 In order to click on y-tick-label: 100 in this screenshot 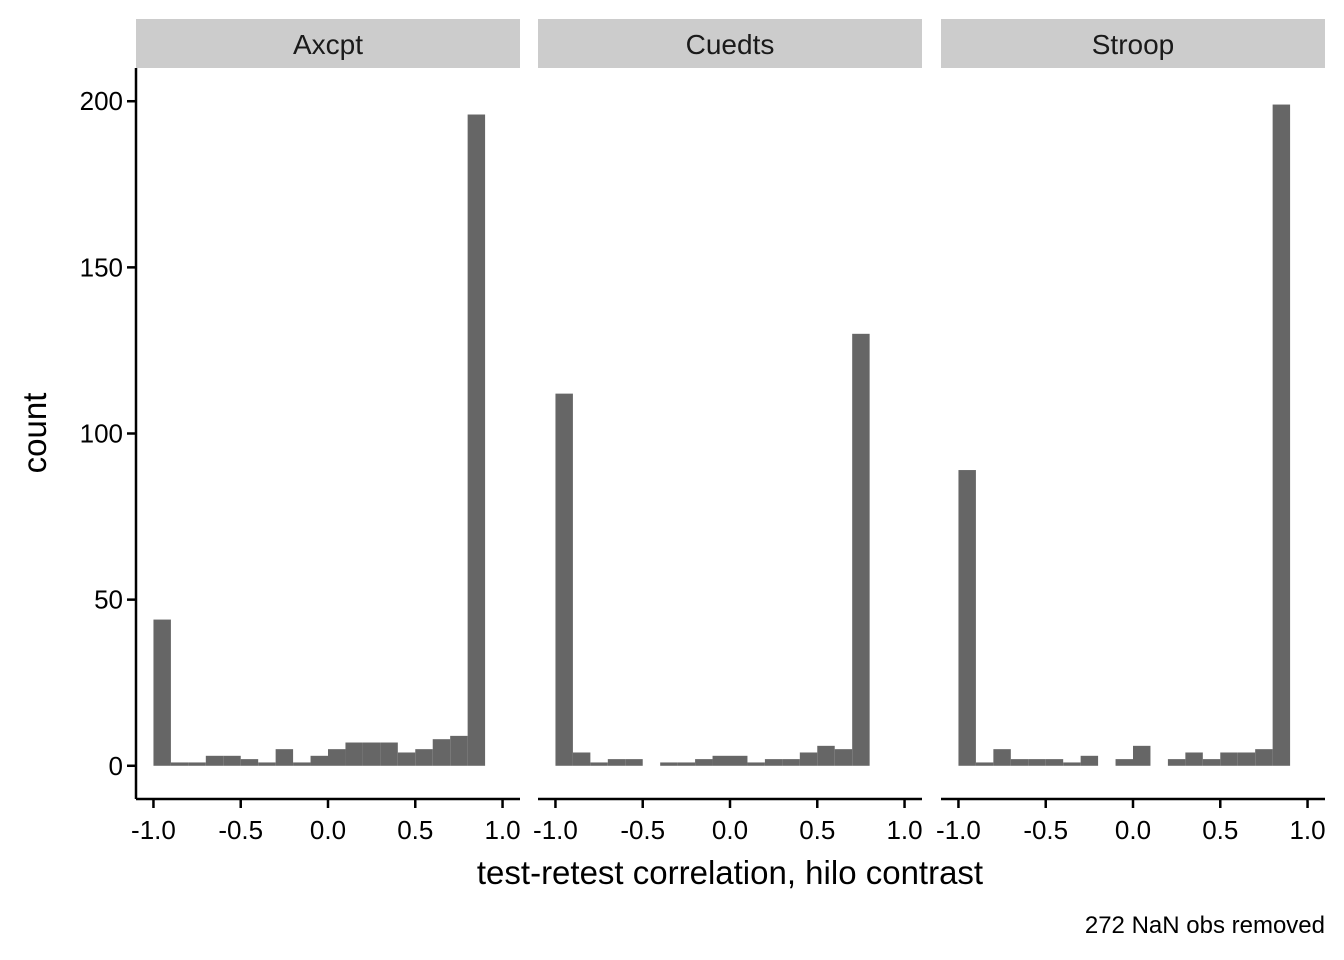, I will do `click(101, 434)`.